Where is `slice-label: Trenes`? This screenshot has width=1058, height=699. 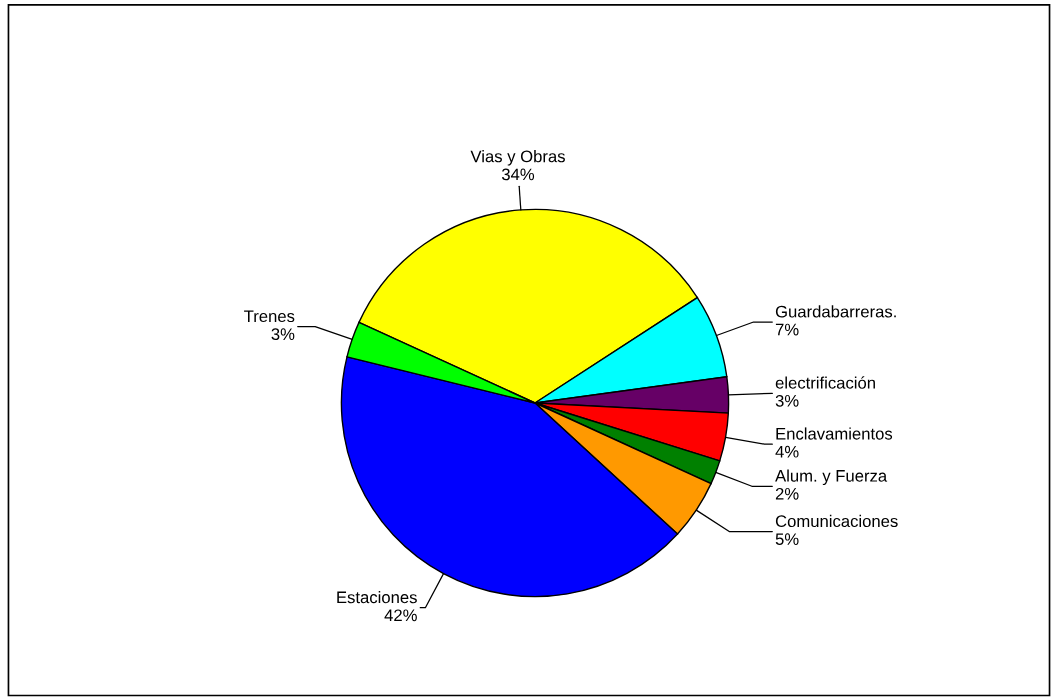
slice-label: Trenes is located at coordinates (269, 316).